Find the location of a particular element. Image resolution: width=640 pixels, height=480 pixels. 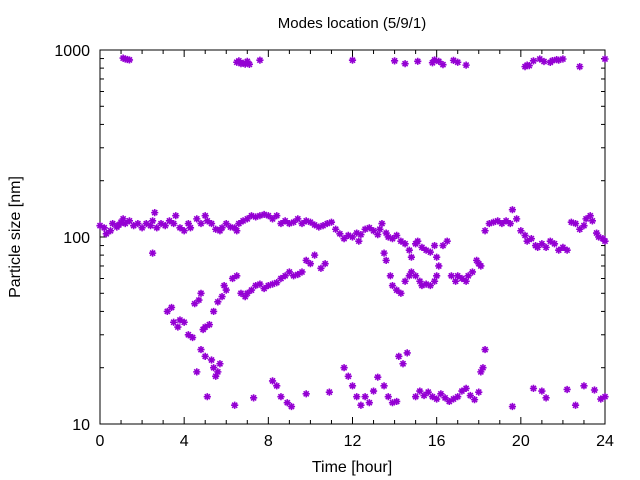

y-axis-label: Particle size [nm] is located at coordinates (15, 237).